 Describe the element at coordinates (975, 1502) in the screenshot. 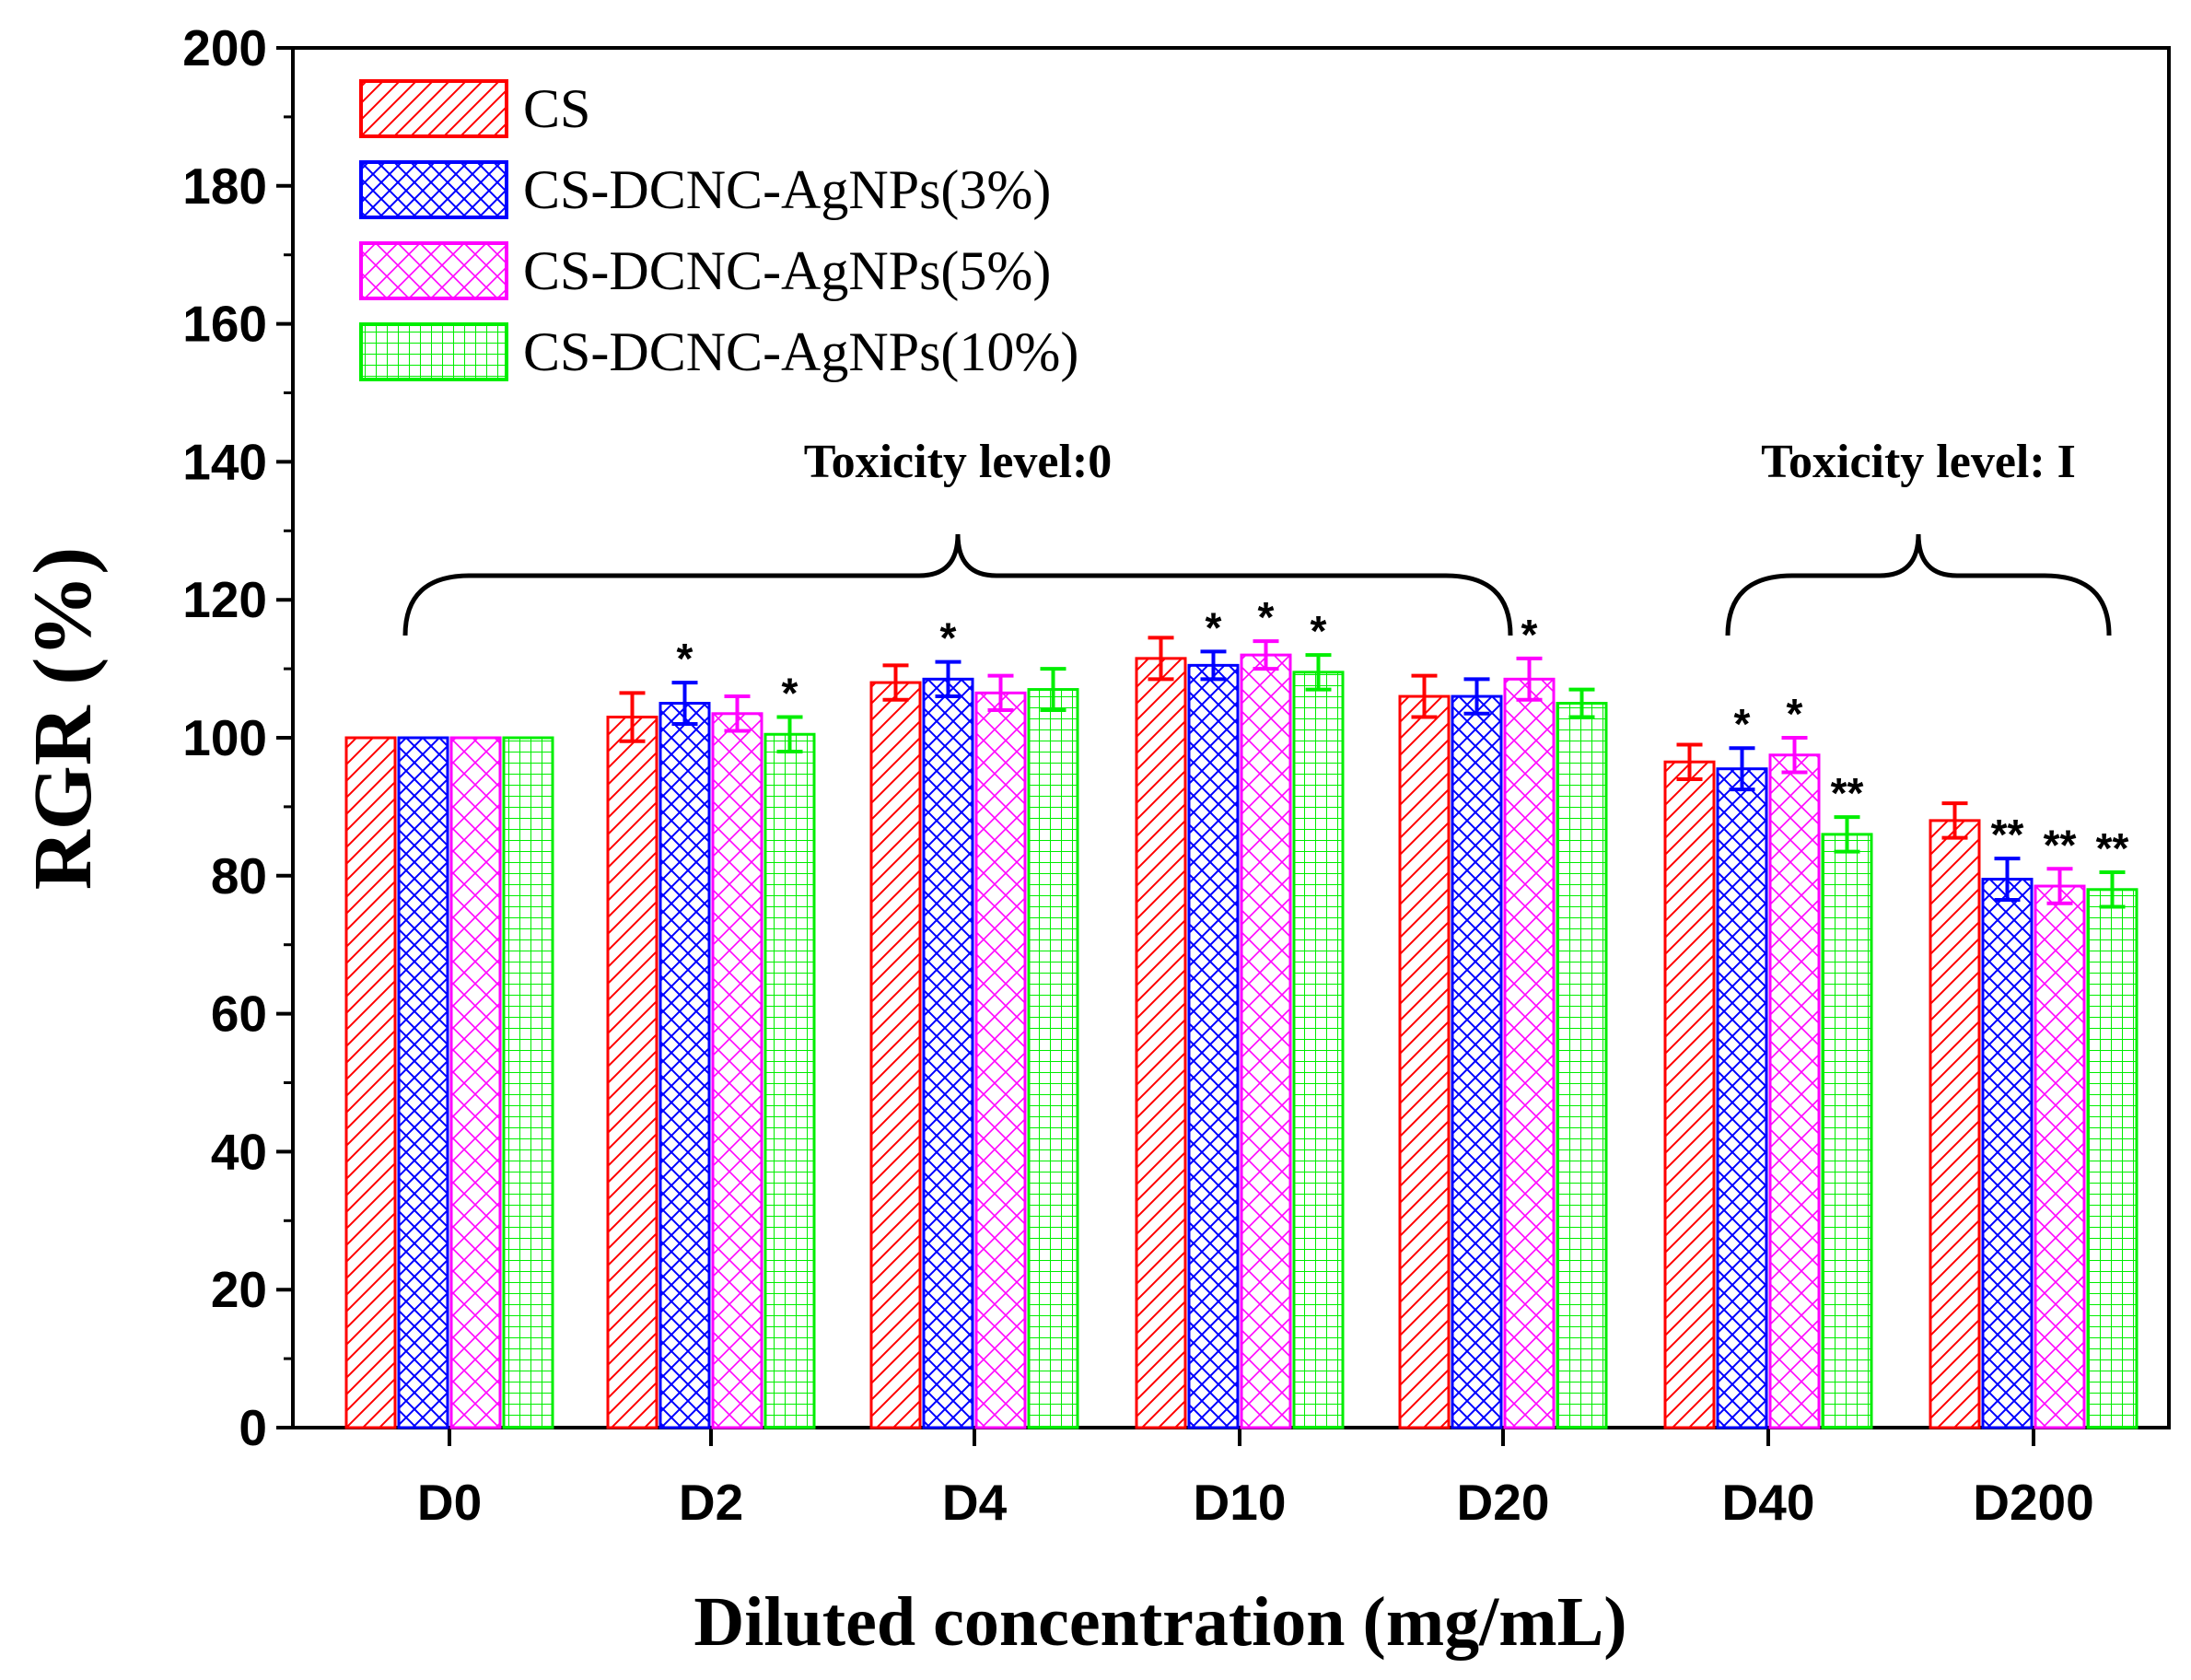

I see `x-tick-label: D4` at that location.